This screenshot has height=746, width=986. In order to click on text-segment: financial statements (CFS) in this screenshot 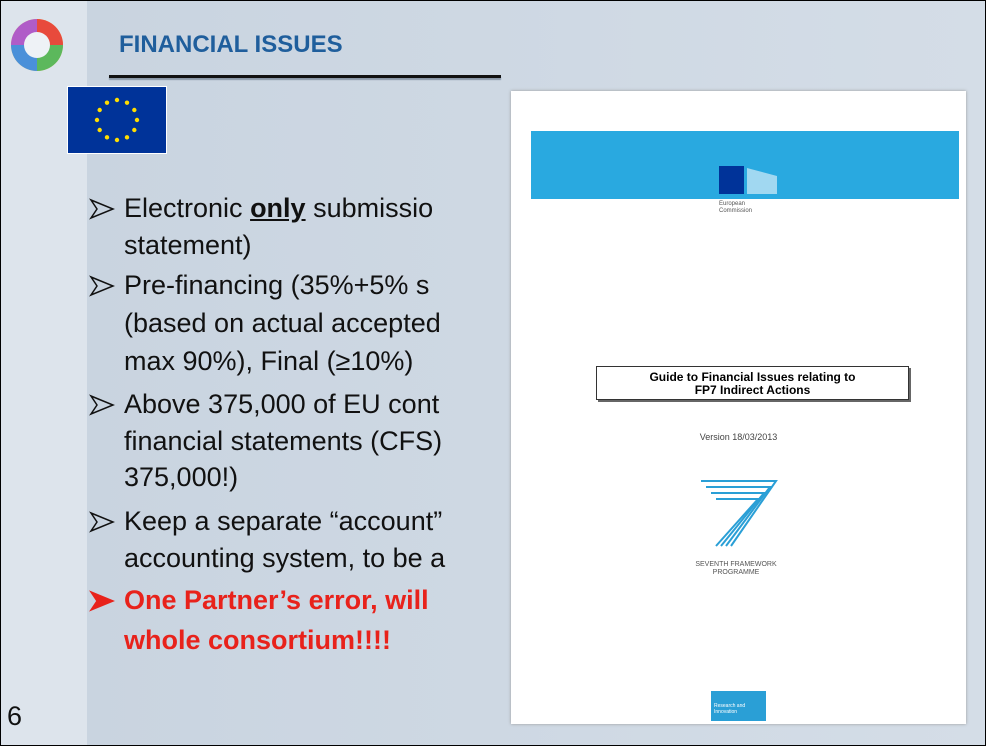, I will do `click(283, 441)`.